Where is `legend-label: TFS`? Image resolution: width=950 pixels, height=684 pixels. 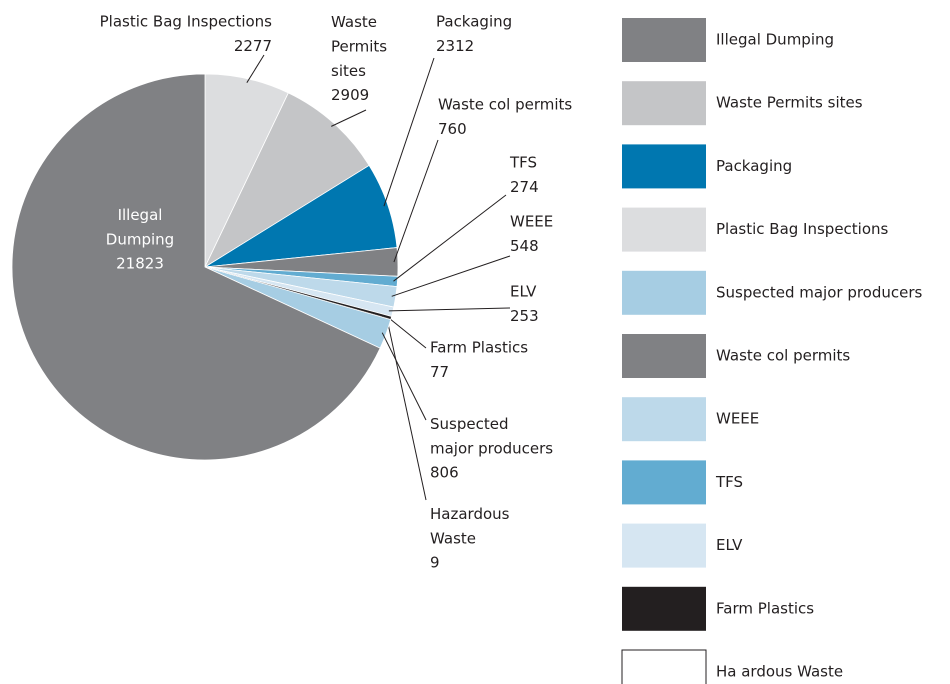 legend-label: TFS is located at coordinates (729, 482).